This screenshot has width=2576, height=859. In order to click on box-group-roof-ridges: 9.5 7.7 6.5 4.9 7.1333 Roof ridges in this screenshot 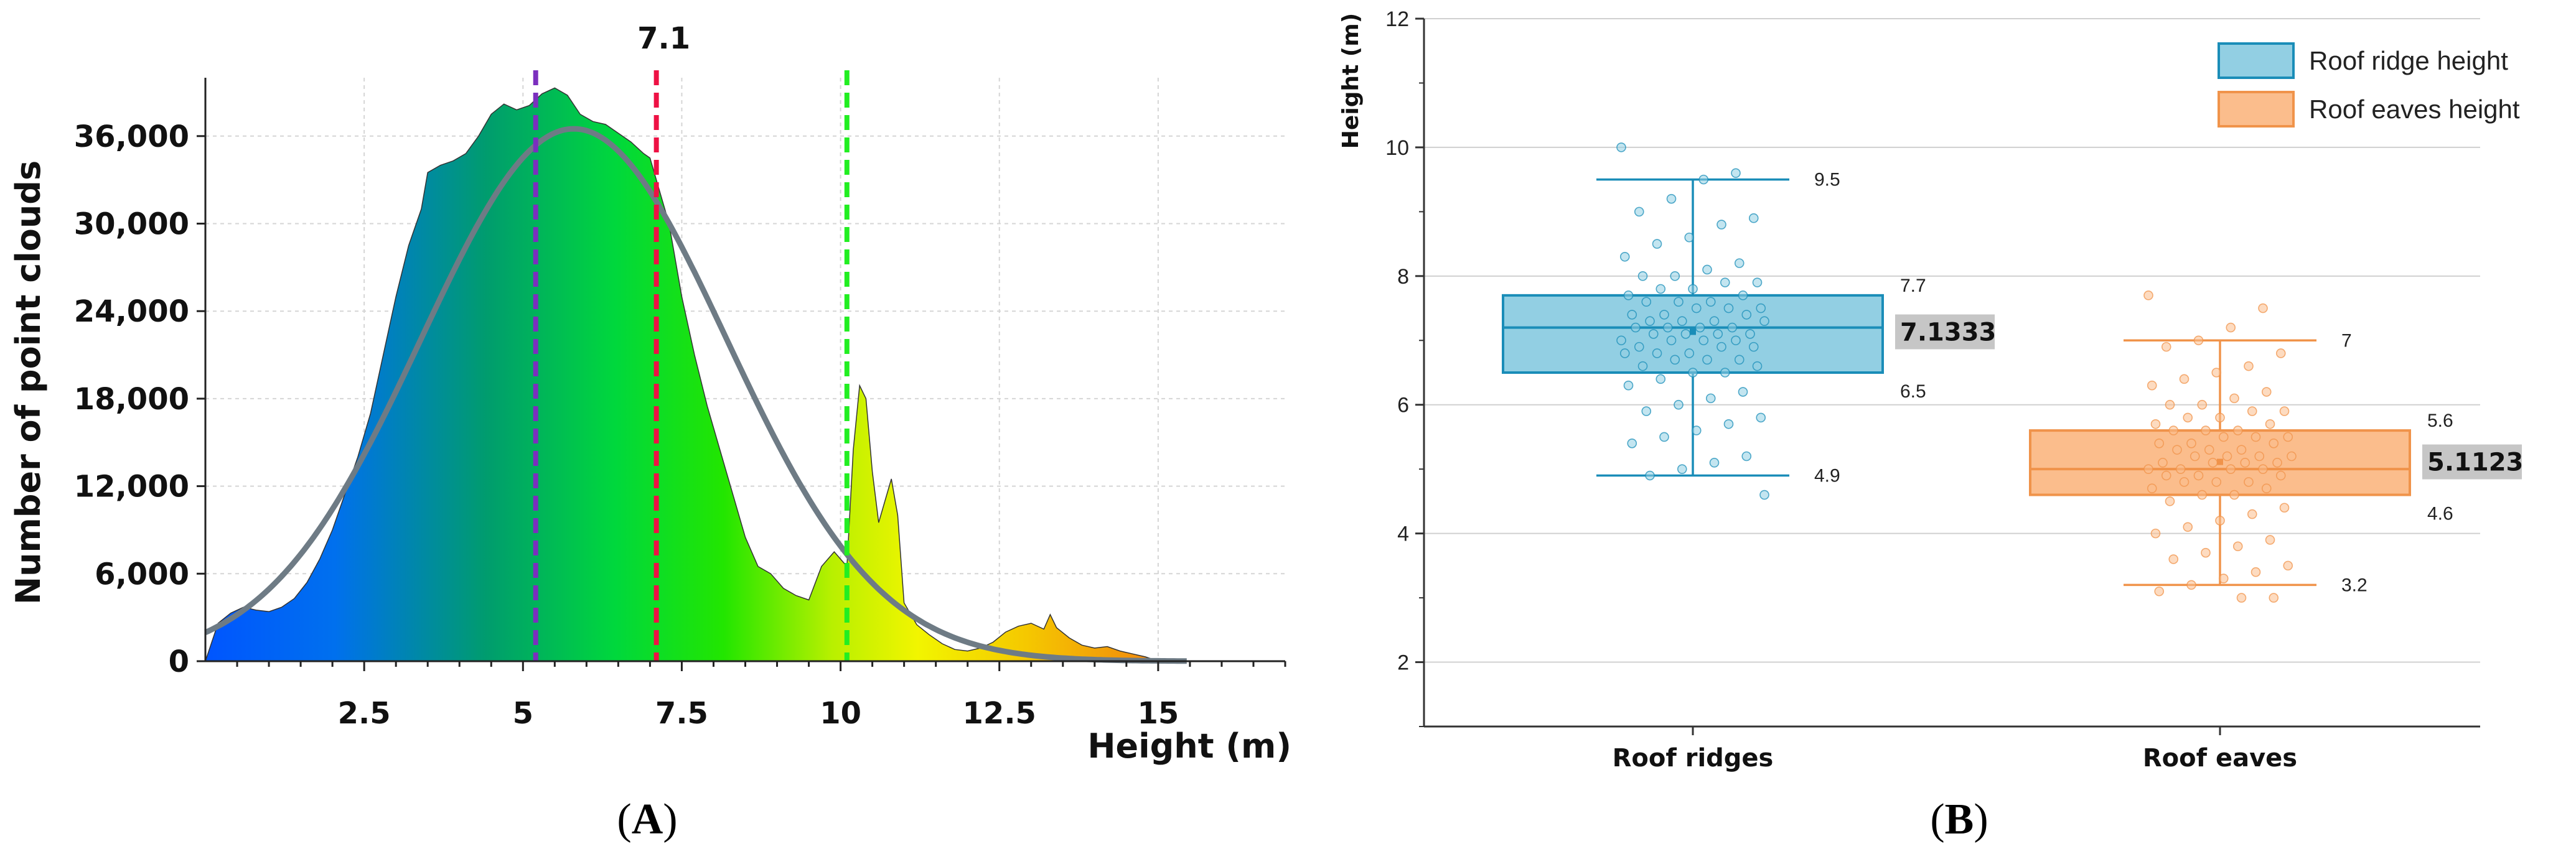, I will do `click(1749, 457)`.